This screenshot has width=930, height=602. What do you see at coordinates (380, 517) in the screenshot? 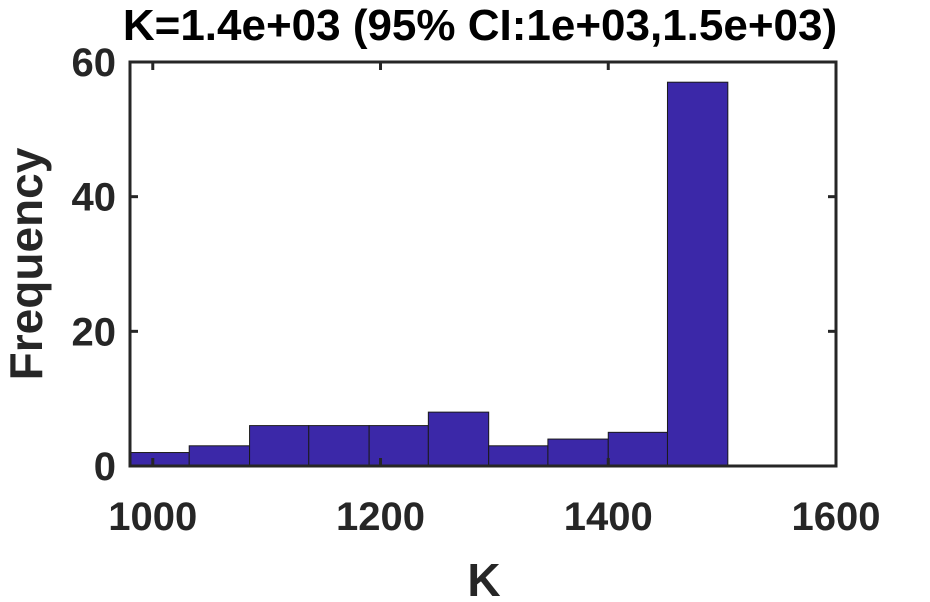
I see `x-tick-label-1200: 1200` at bounding box center [380, 517].